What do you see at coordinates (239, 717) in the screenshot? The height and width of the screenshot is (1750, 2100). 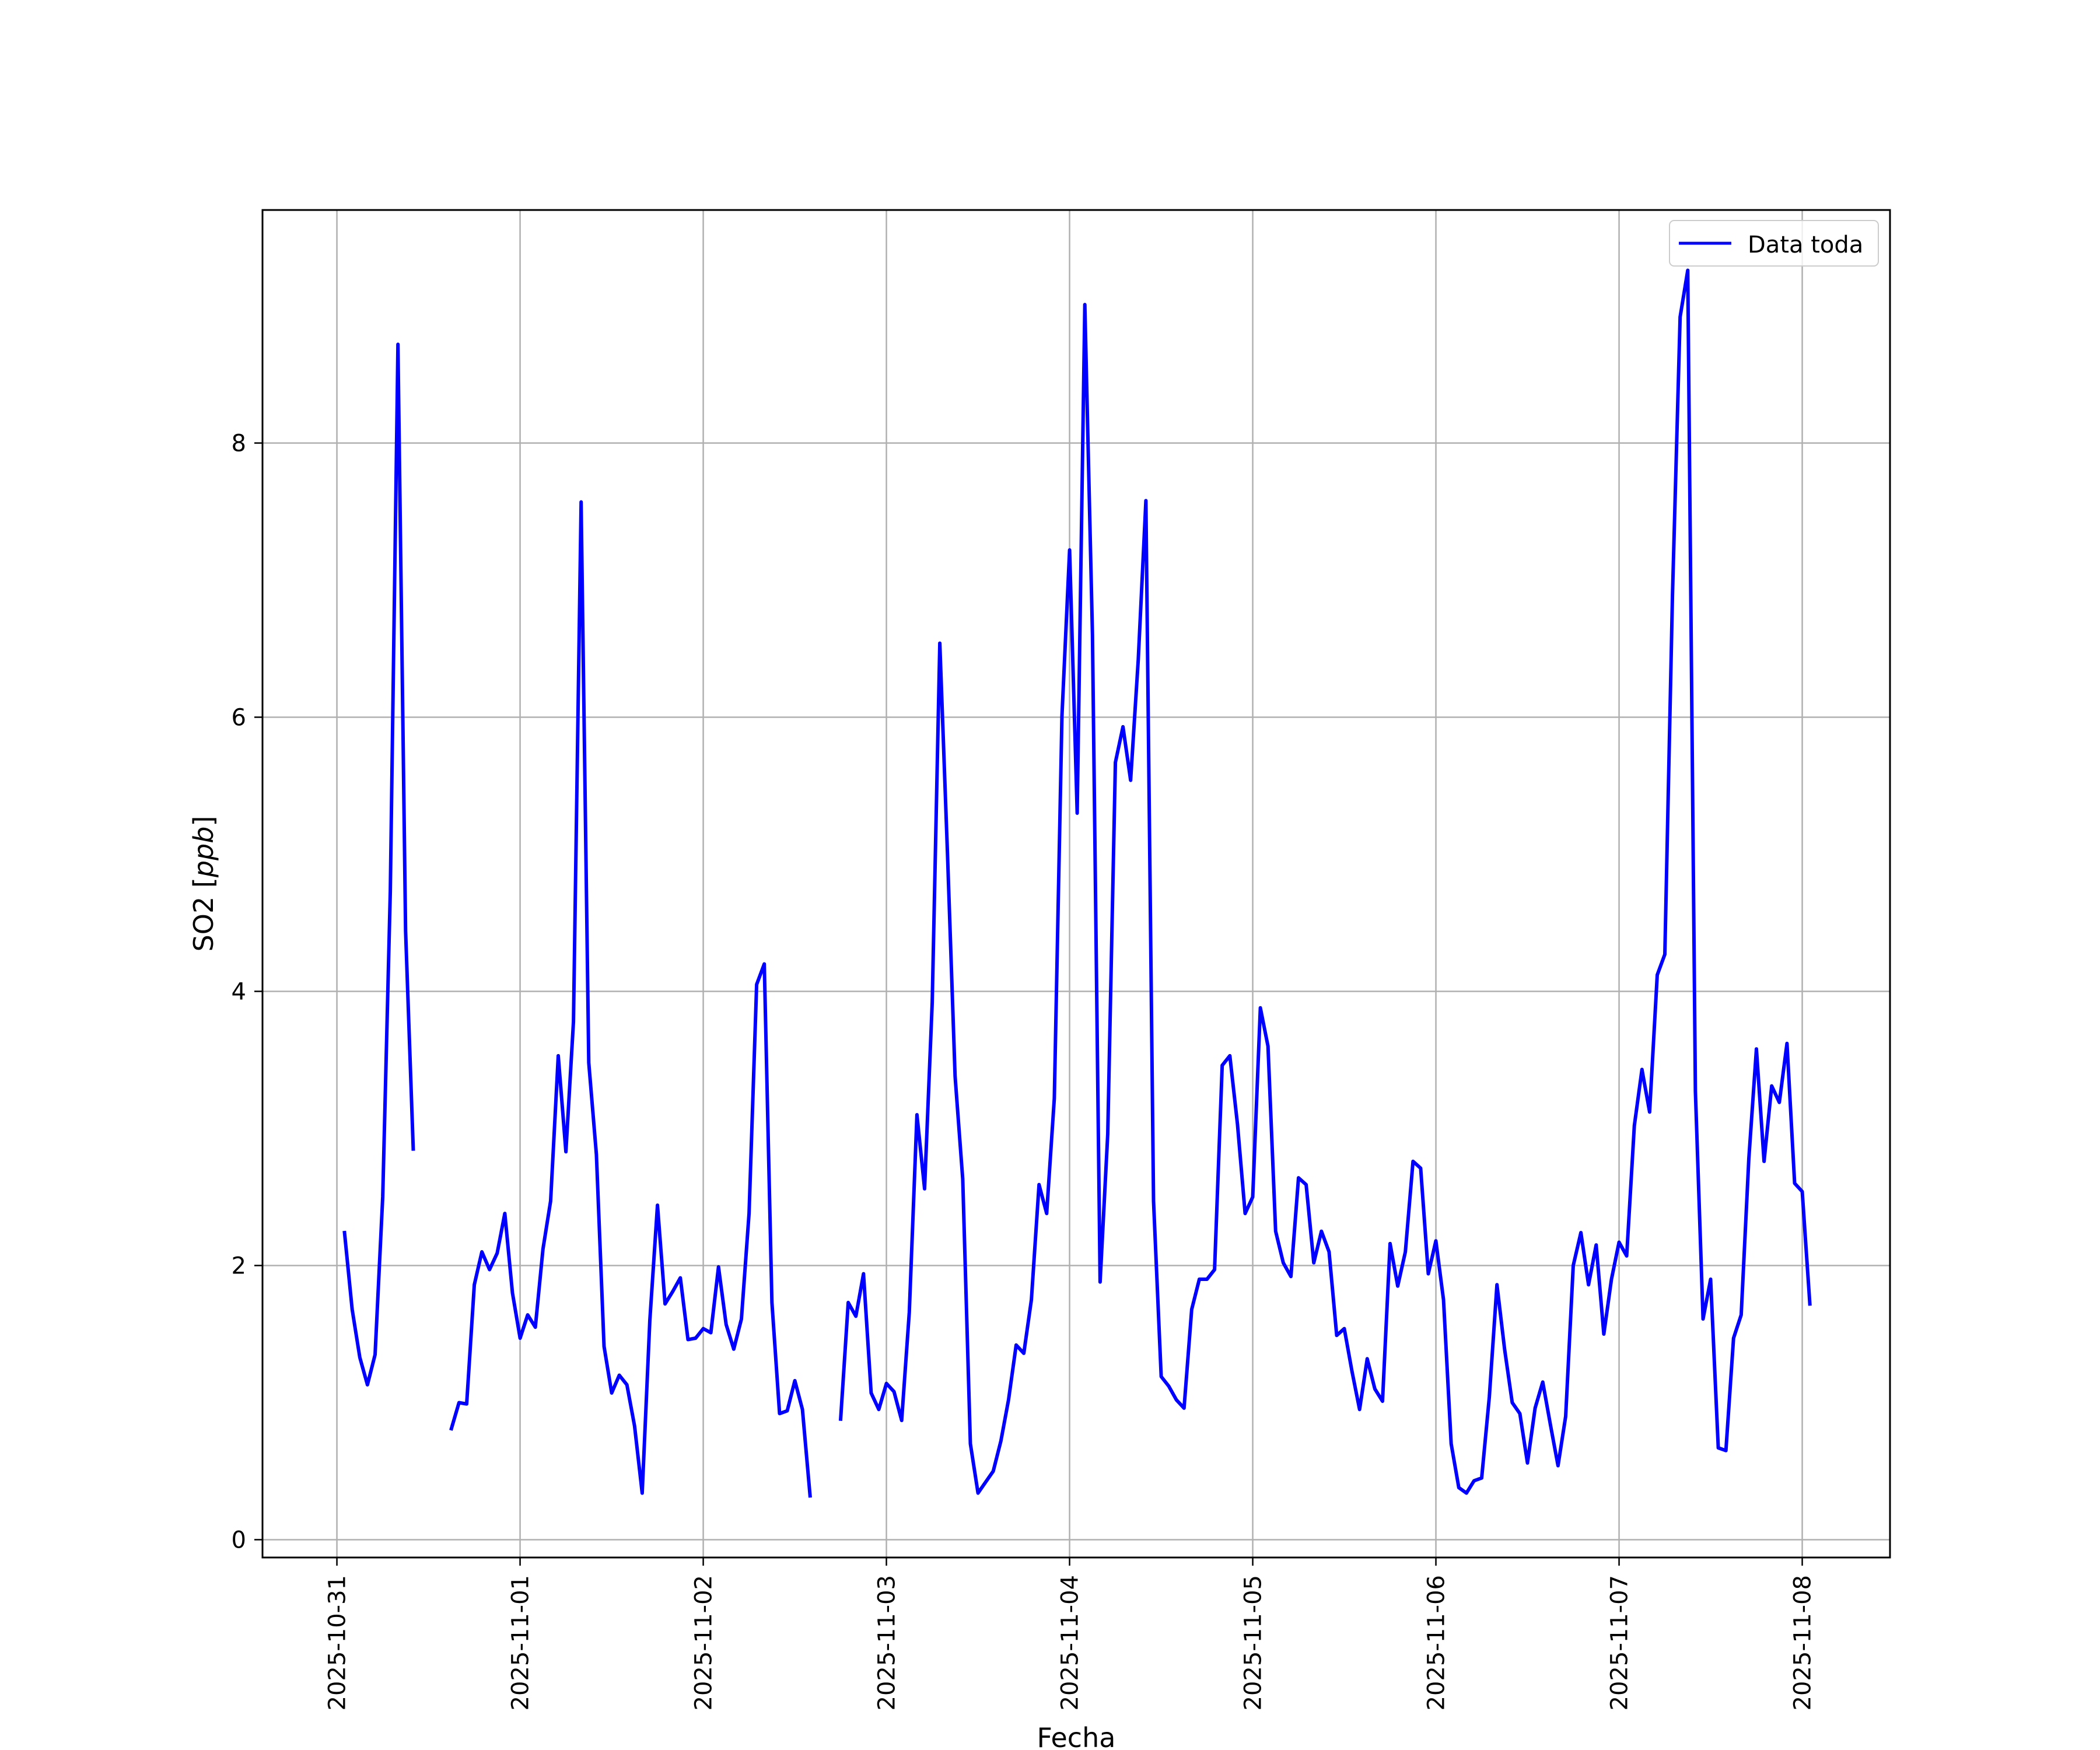 I see `y-tick-label: 6` at bounding box center [239, 717].